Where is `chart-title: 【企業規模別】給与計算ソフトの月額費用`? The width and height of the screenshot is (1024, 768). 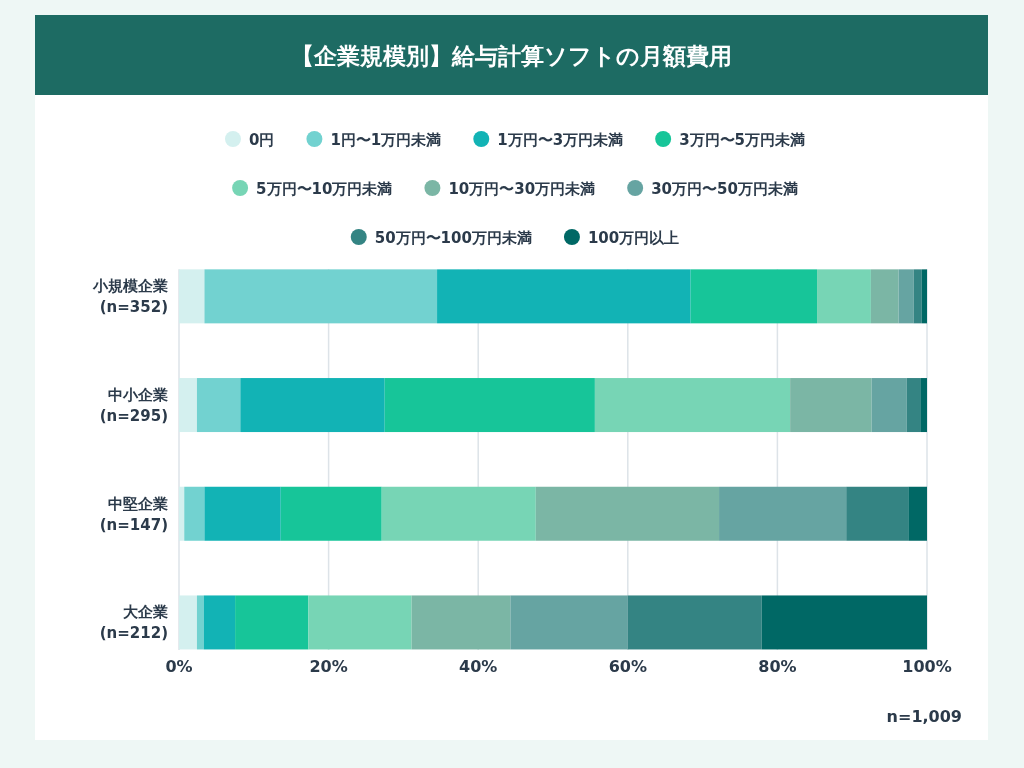 chart-title: 【企業規模別】給与計算ソフトの月額費用 is located at coordinates (511, 56).